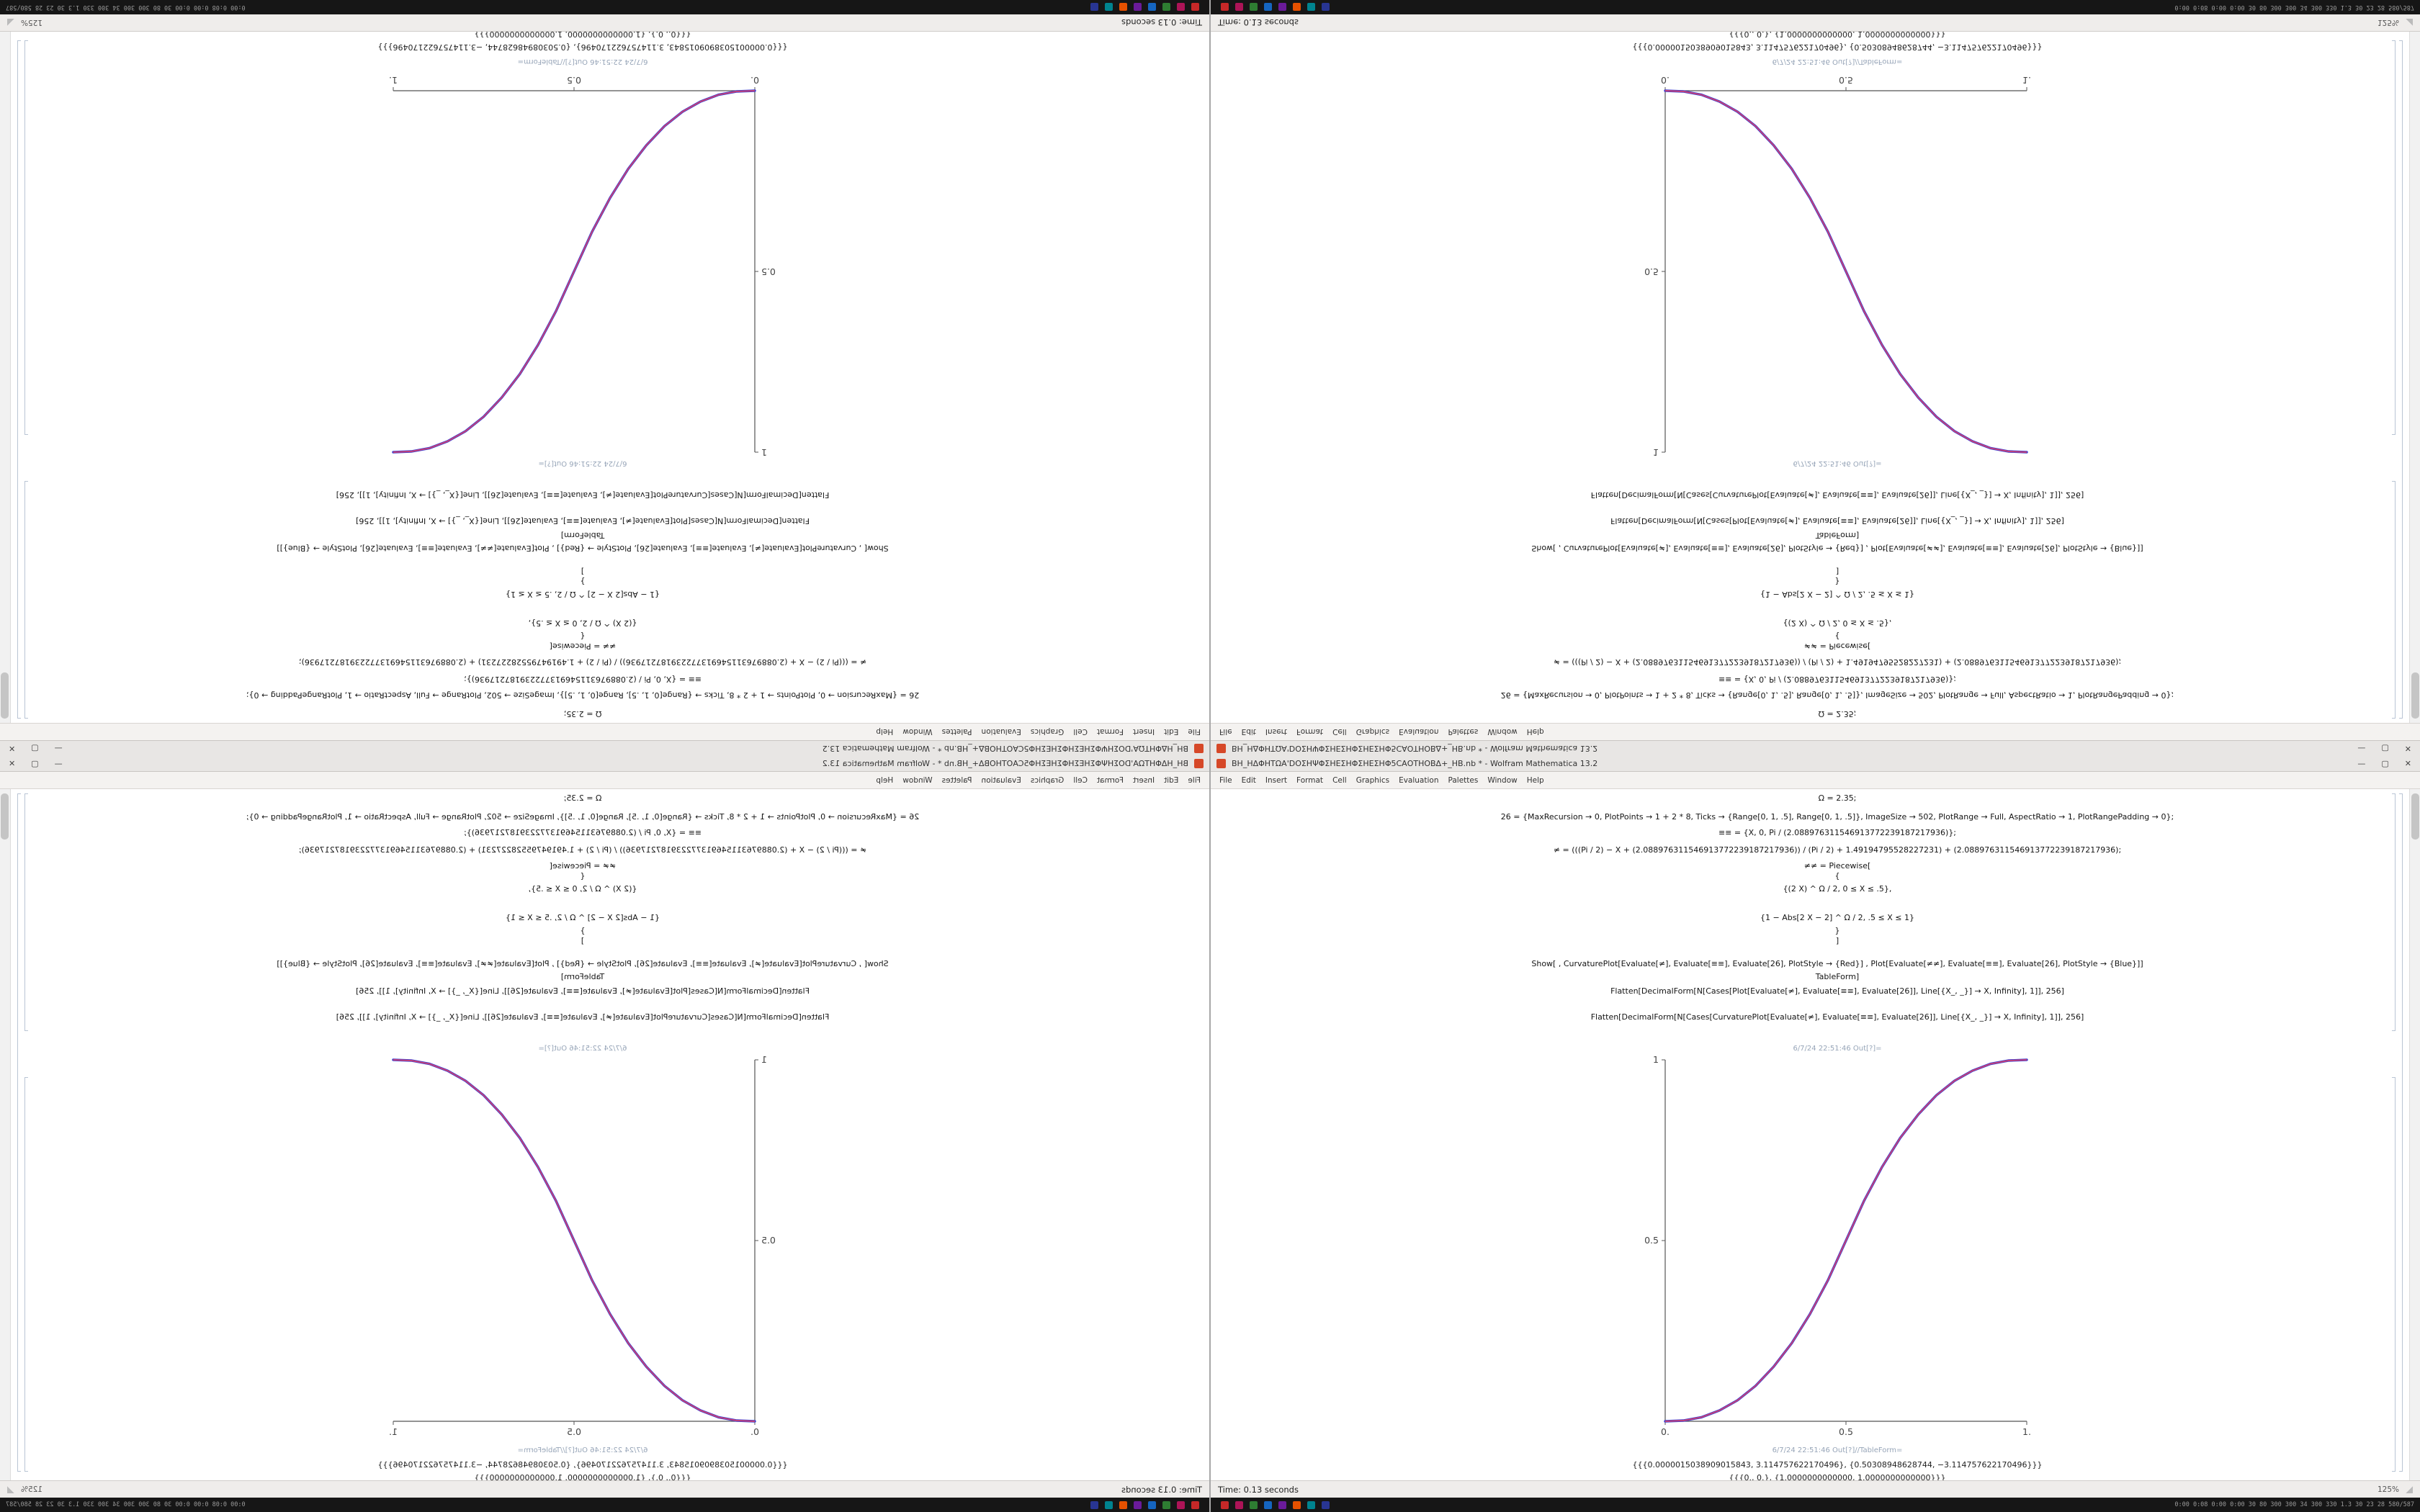 The image size is (2420, 1512). I want to click on taskbar-icon-purple, so click(1138, 7).